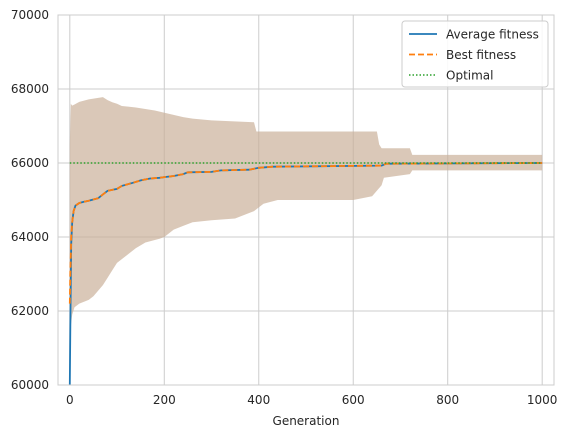 The height and width of the screenshot is (438, 564). I want to click on x-tick-label: 600, so click(353, 400).